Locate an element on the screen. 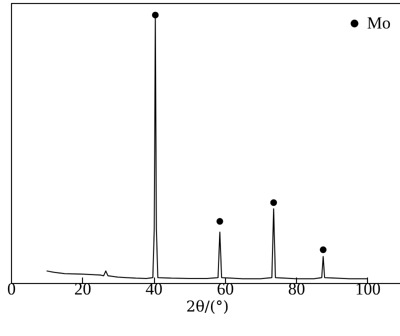 Image resolution: width=400 pixels, height=336 pixels. x-axis-title: 2θ/(°) is located at coordinates (207, 307).